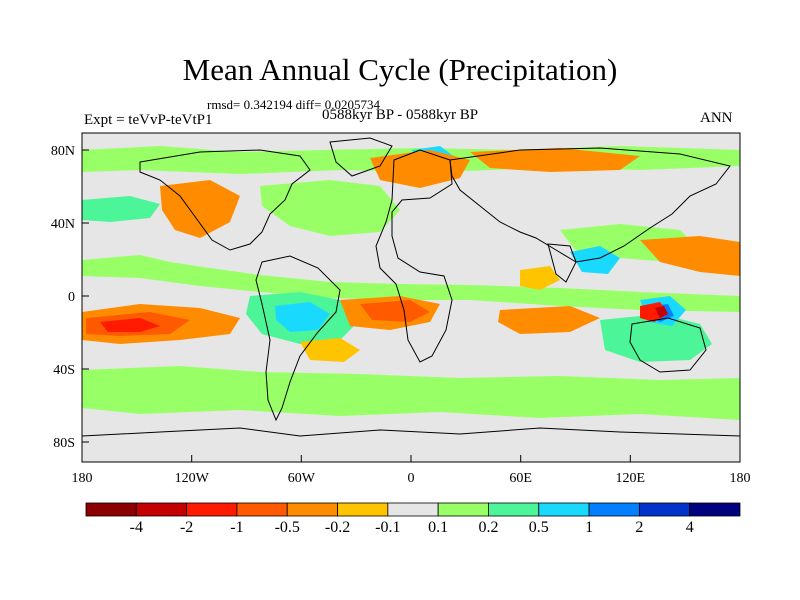 The height and width of the screenshot is (600, 800). Describe the element at coordinates (520, 478) in the screenshot. I see `lon-label: 60E` at that location.